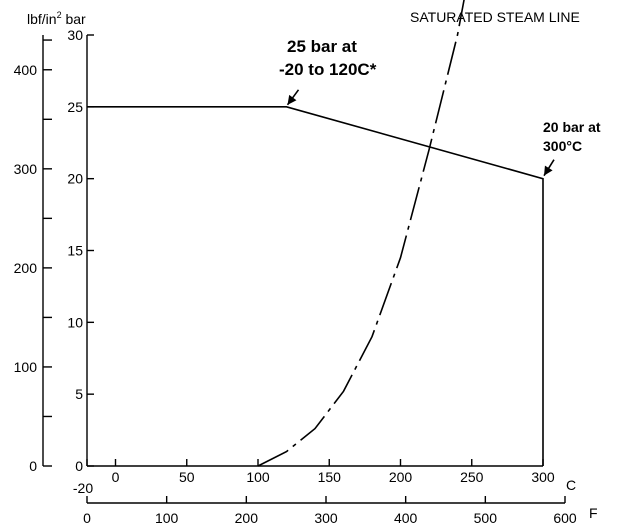 The image size is (617, 529). What do you see at coordinates (26, 70) in the screenshot?
I see `psi-tick-label-400: 400` at bounding box center [26, 70].